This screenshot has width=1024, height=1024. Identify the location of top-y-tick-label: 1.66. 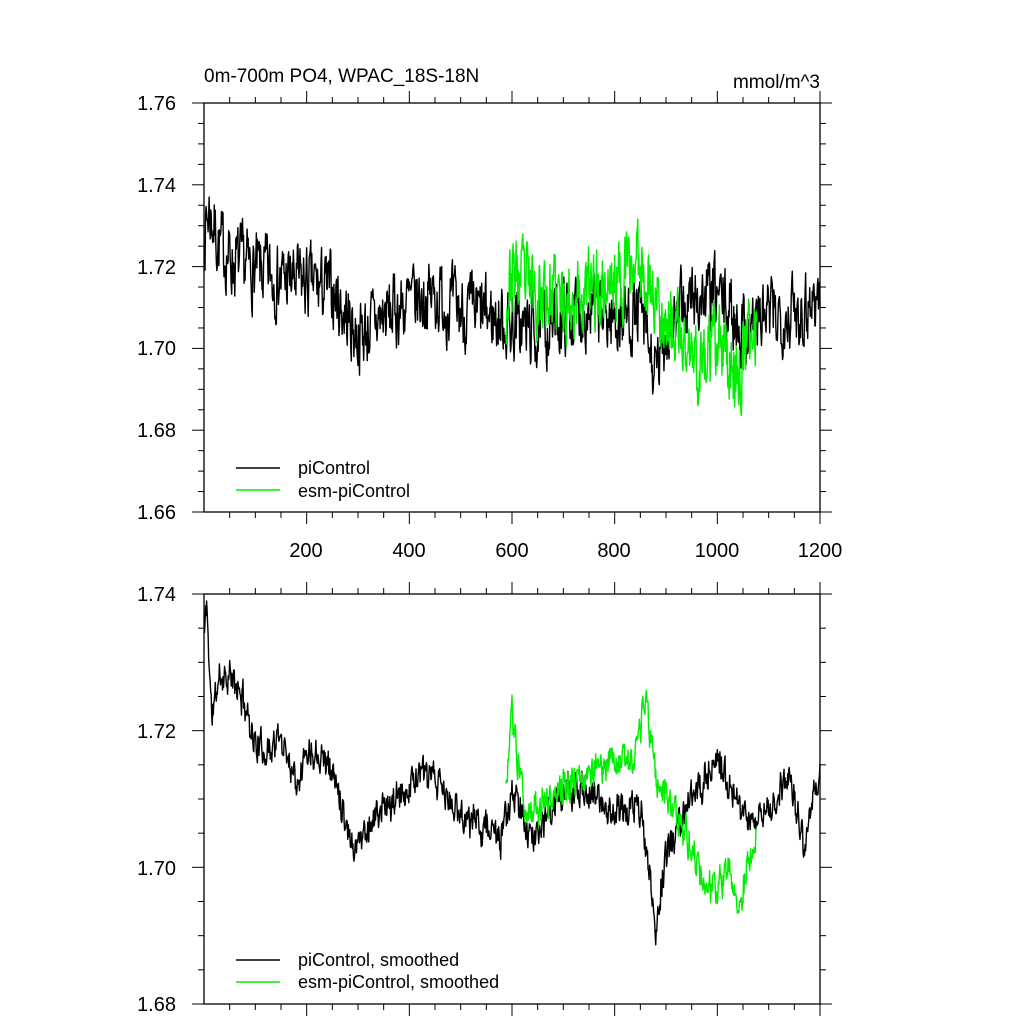
(156, 513).